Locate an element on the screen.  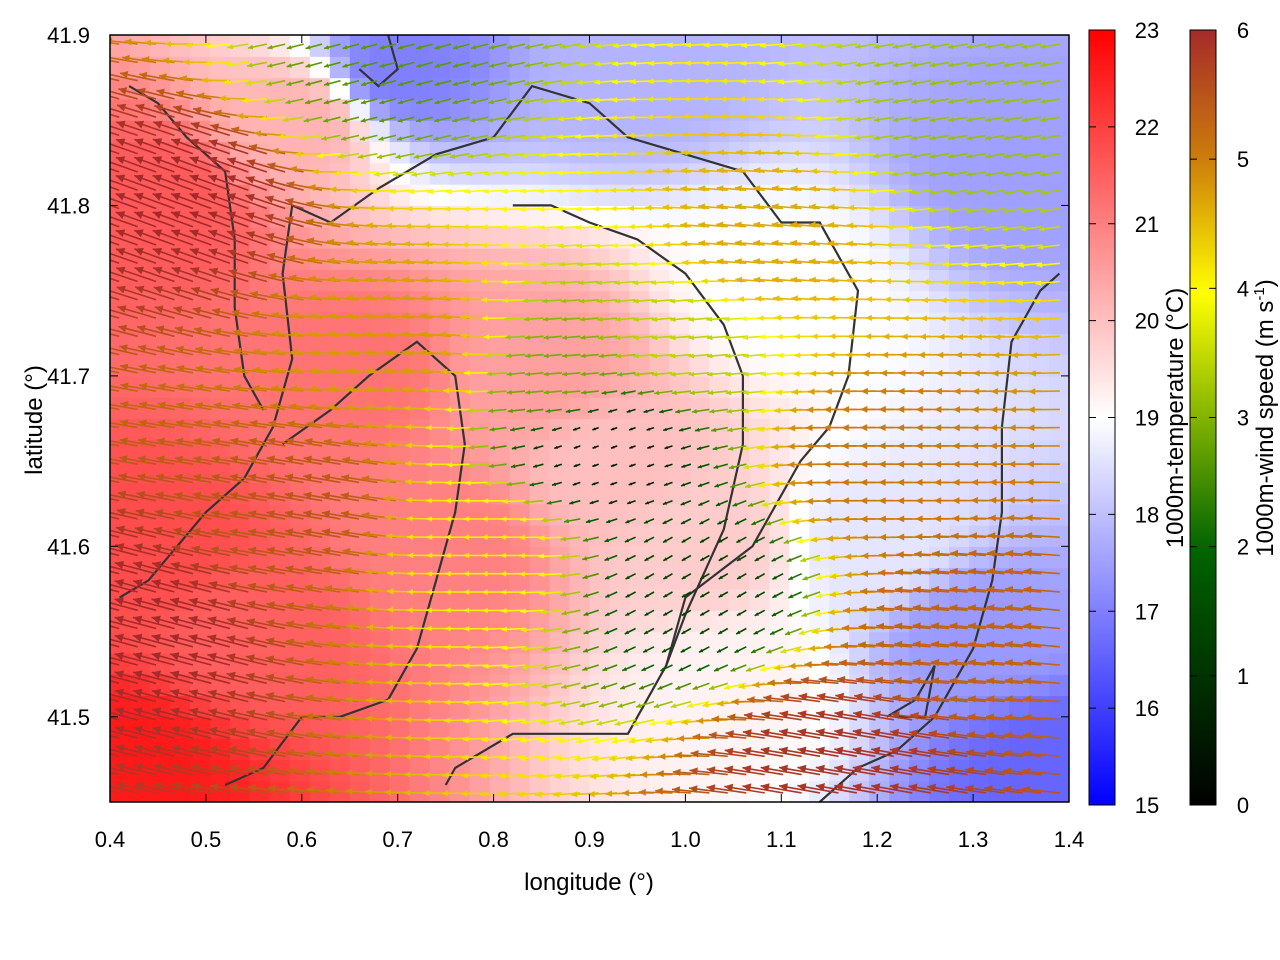
contour-line is located at coordinates (628, 435).